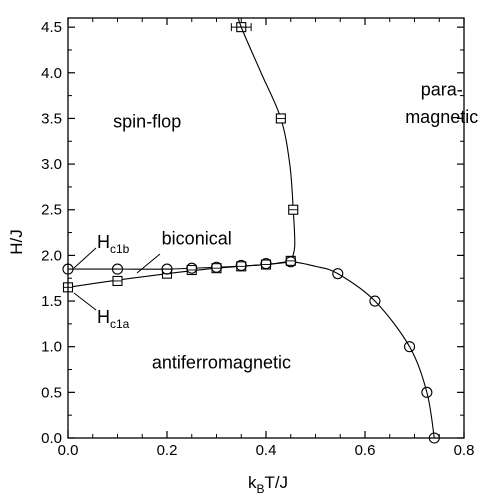  What do you see at coordinates (51, 255) in the screenshot?
I see `y-tick-label: 2.0` at bounding box center [51, 255].